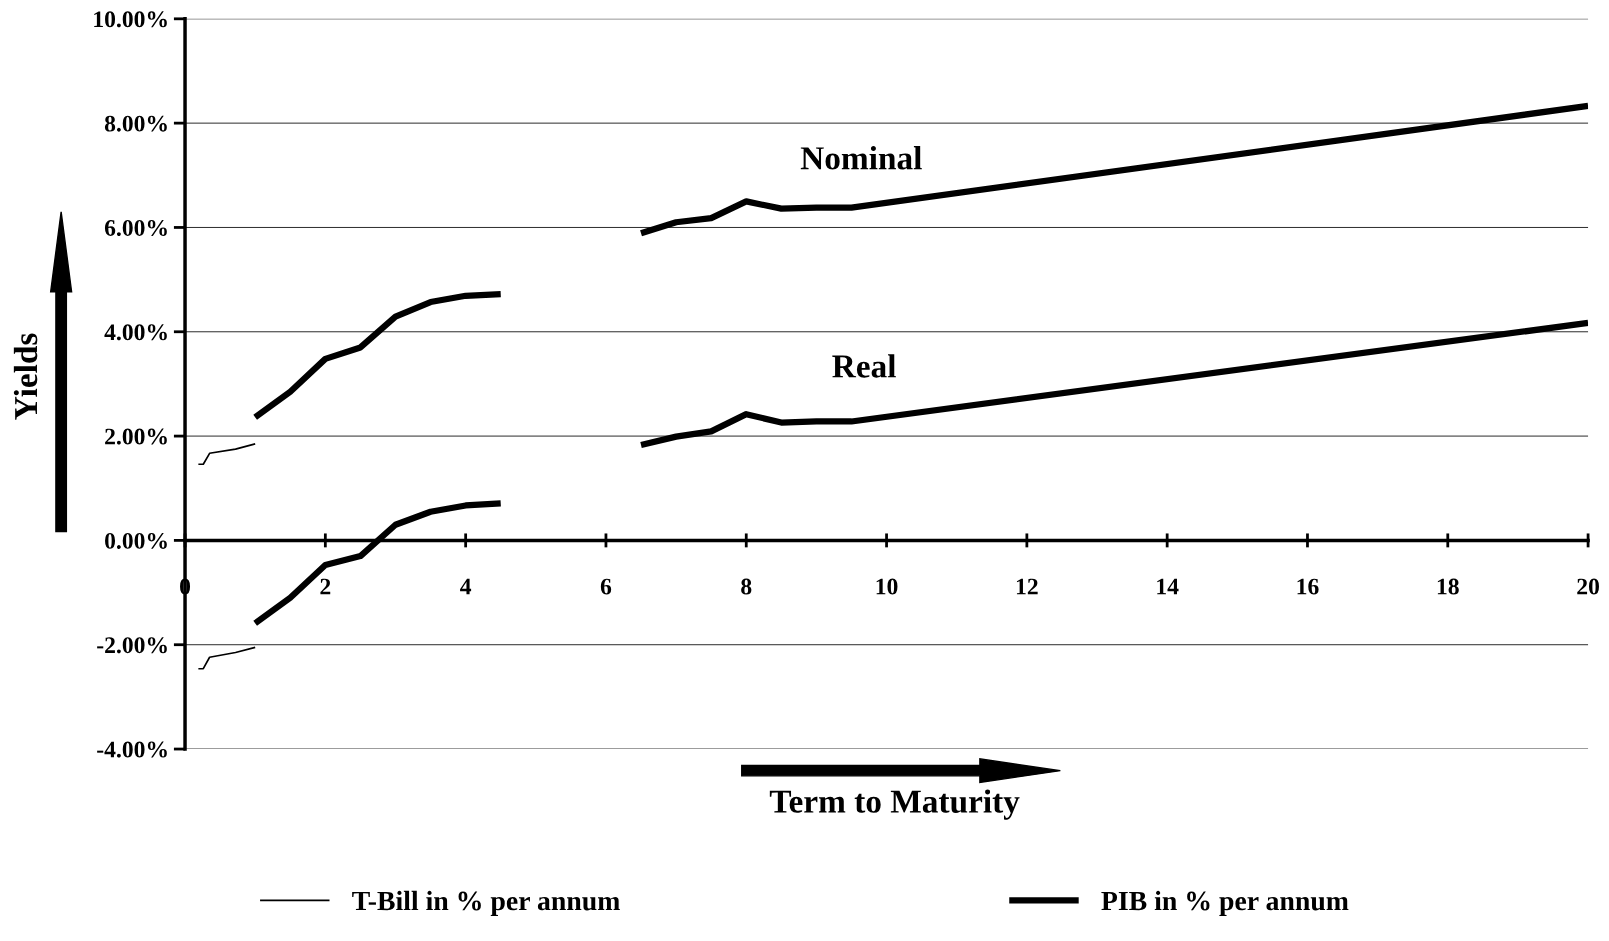 The width and height of the screenshot is (1609, 941). What do you see at coordinates (132, 645) in the screenshot?
I see `y-tick-label: -2.00%` at bounding box center [132, 645].